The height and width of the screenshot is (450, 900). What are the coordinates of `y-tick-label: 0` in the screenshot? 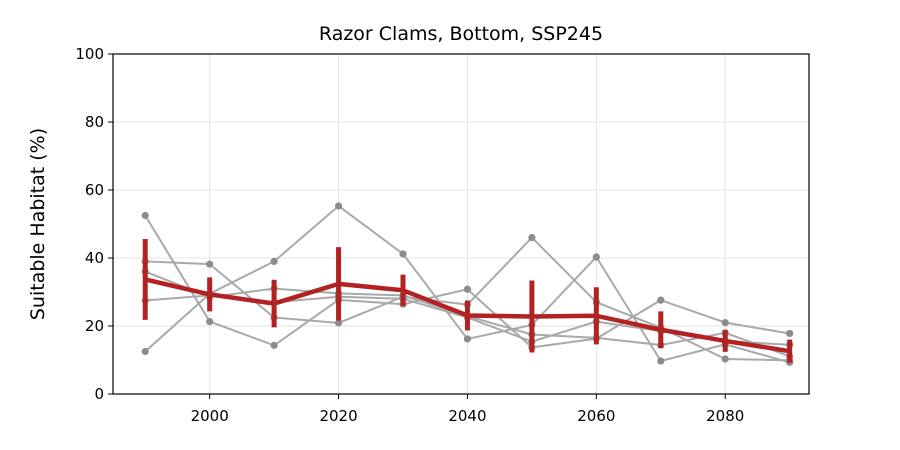 It's located at (99, 394).